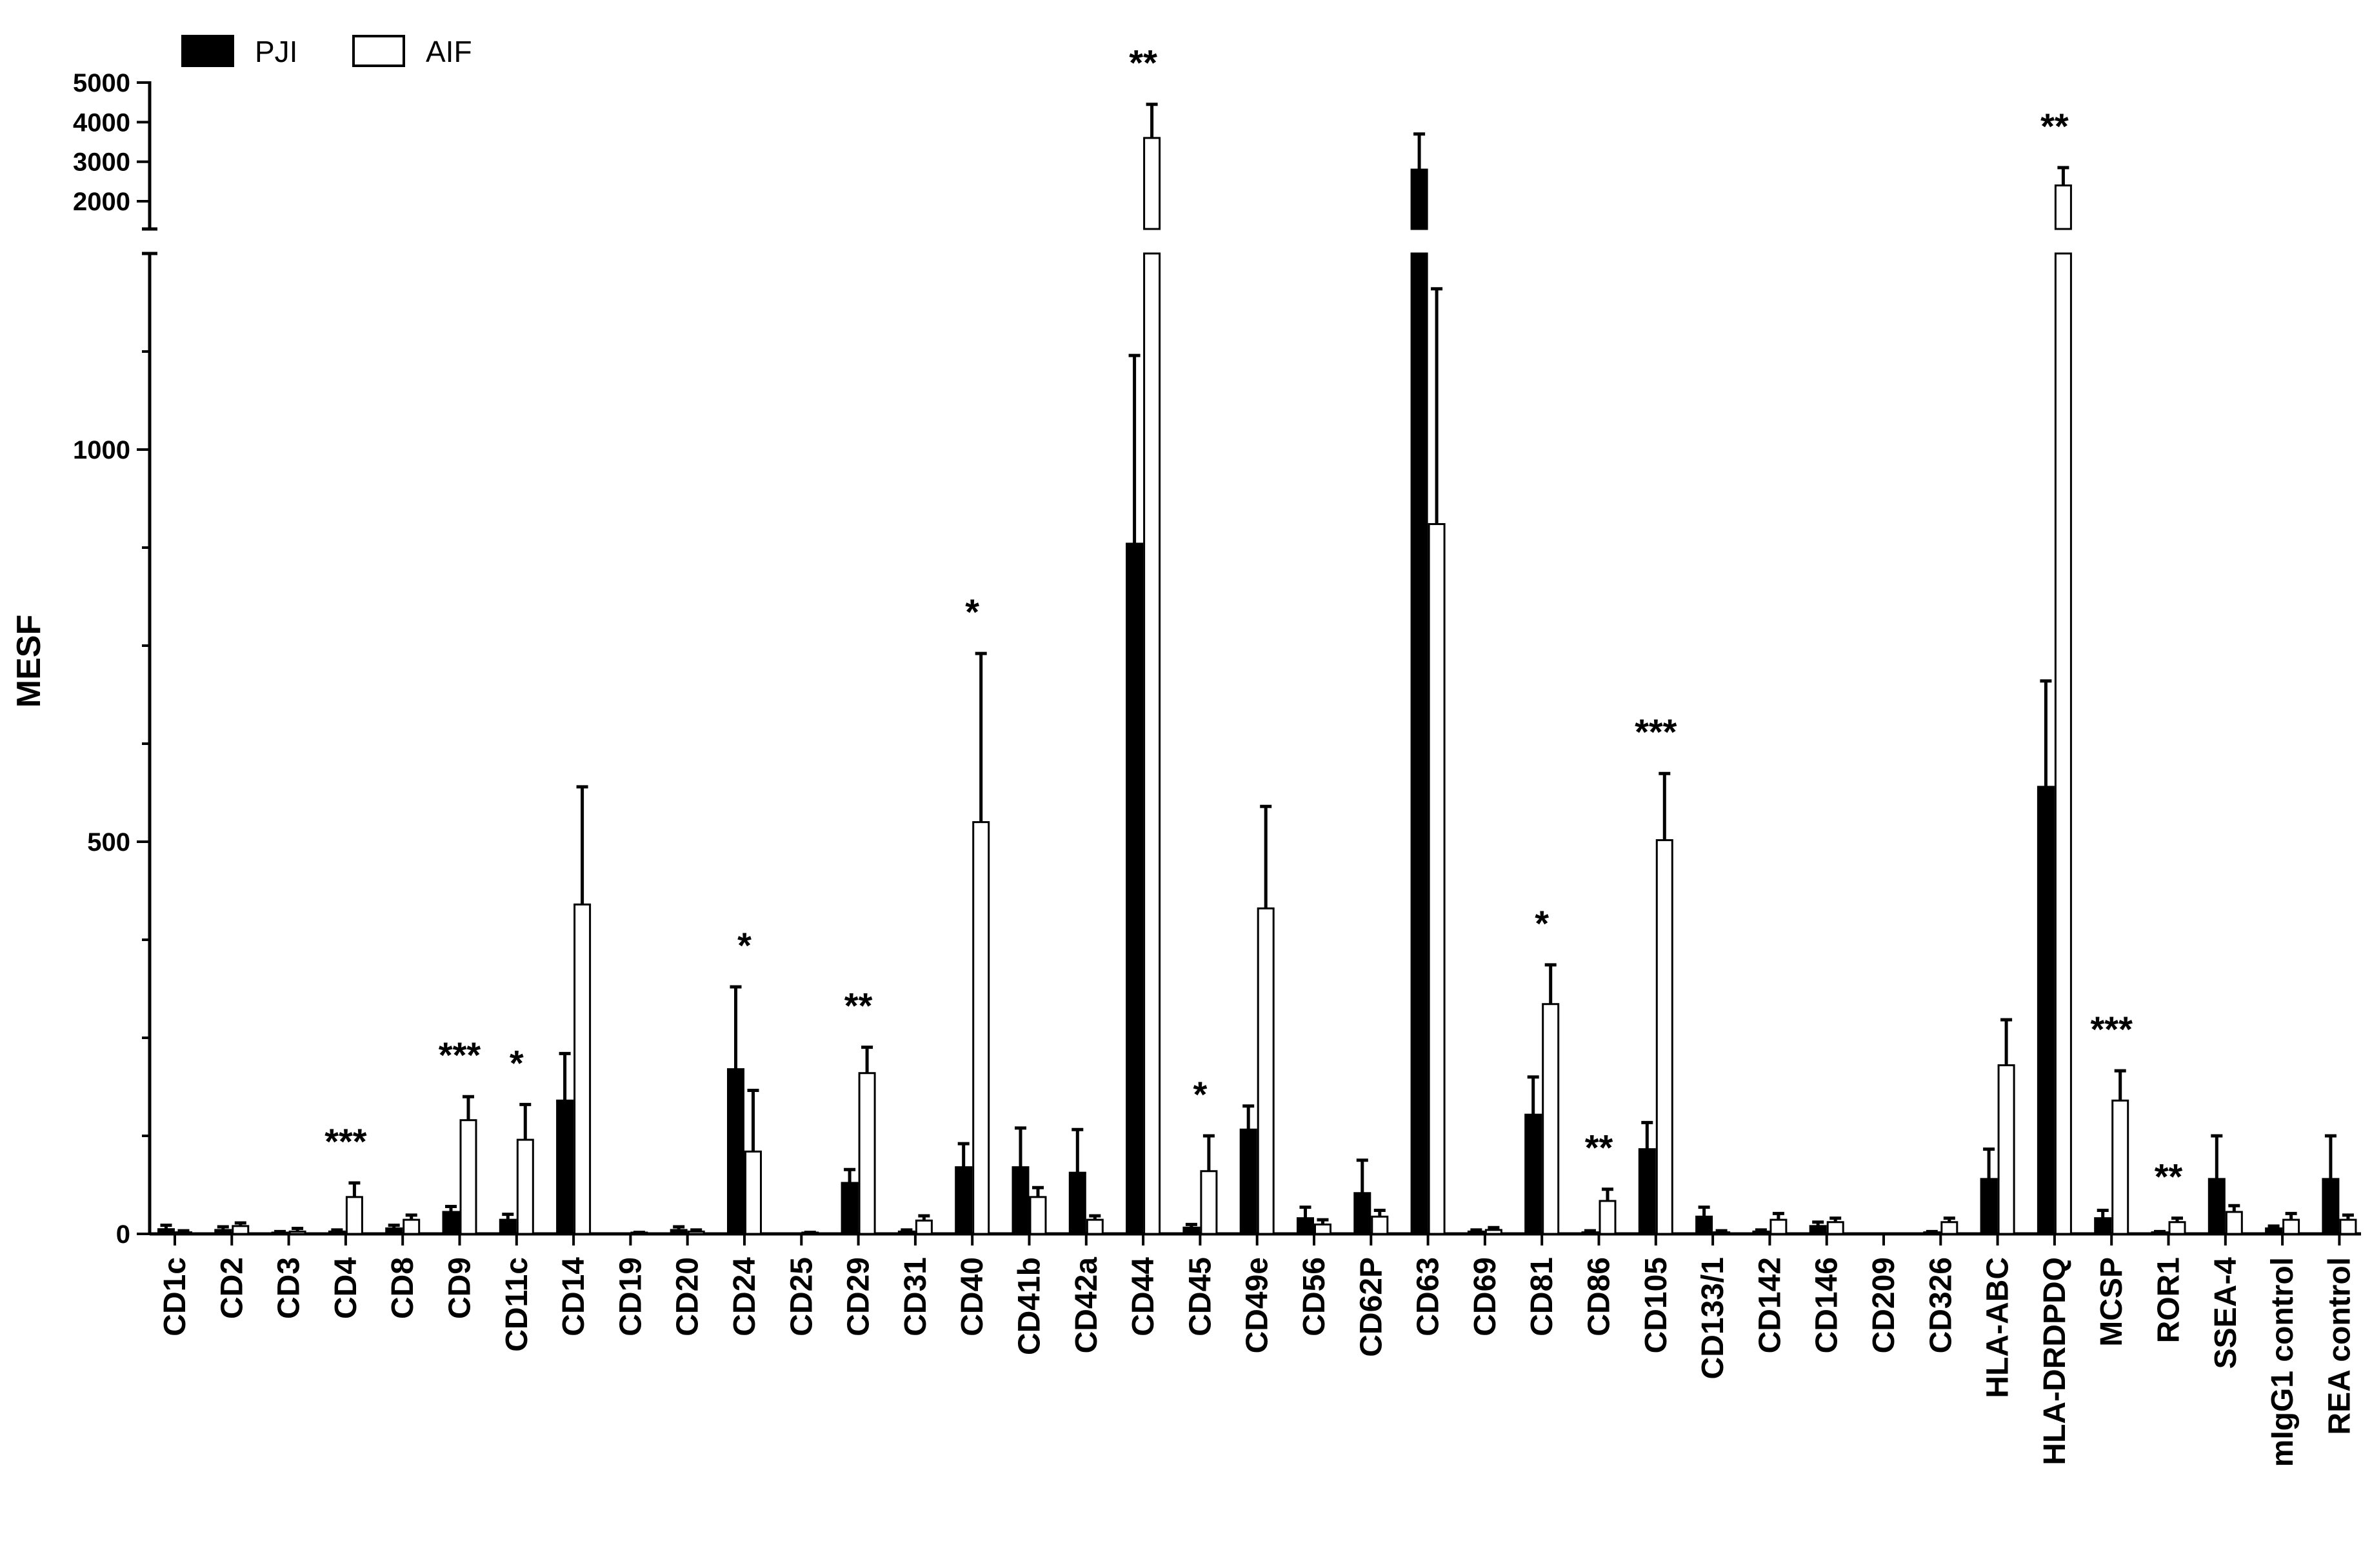  Describe the element at coordinates (916, 1297) in the screenshot. I see `x-tick-label: CD31` at that location.